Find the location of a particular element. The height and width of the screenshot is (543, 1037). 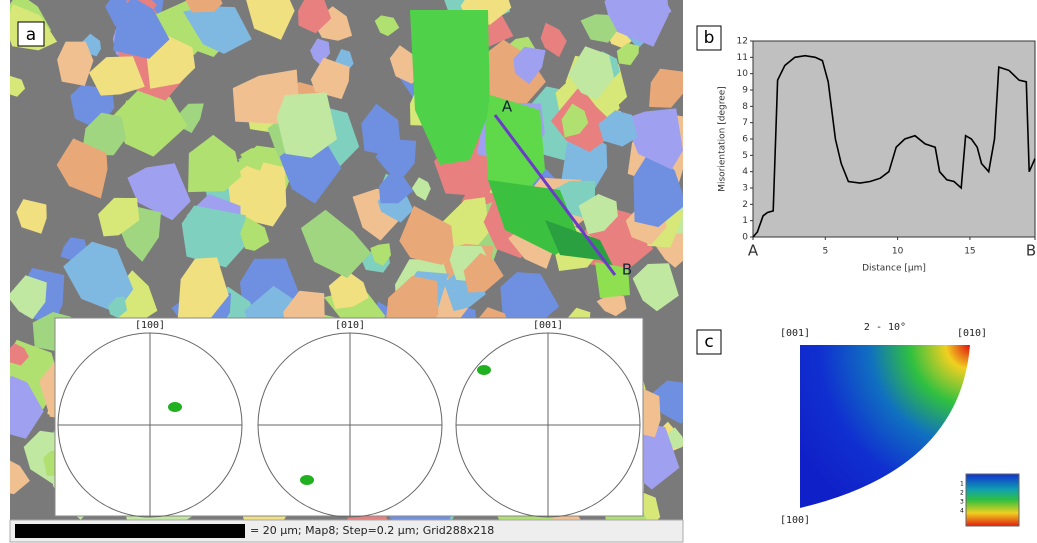

pole-label: [010] is located at coordinates (350, 325).